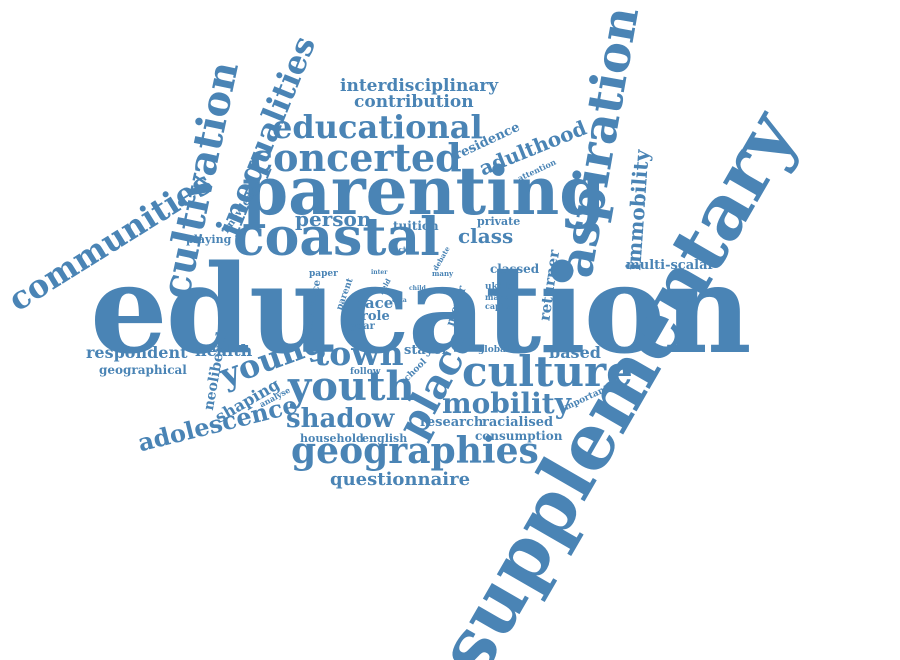 The image size is (900, 660). What do you see at coordinates (399, 300) in the screenshot?
I see `word-data: data` at bounding box center [399, 300].